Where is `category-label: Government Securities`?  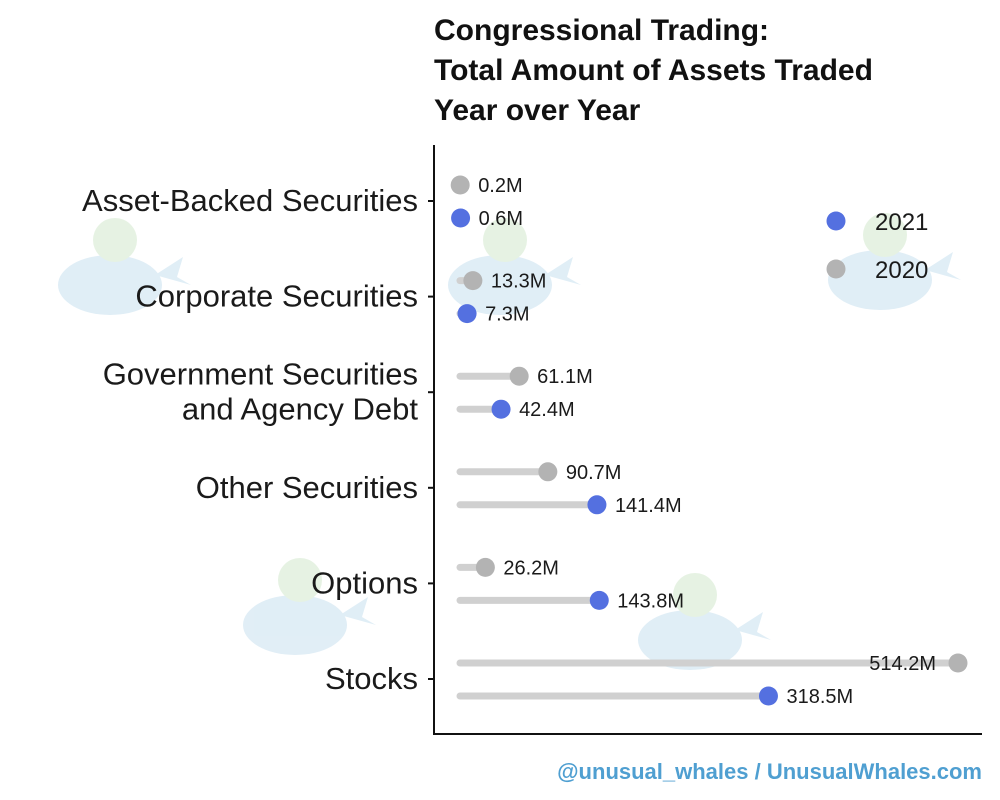
category-label: Government Securities is located at coordinates (260, 374).